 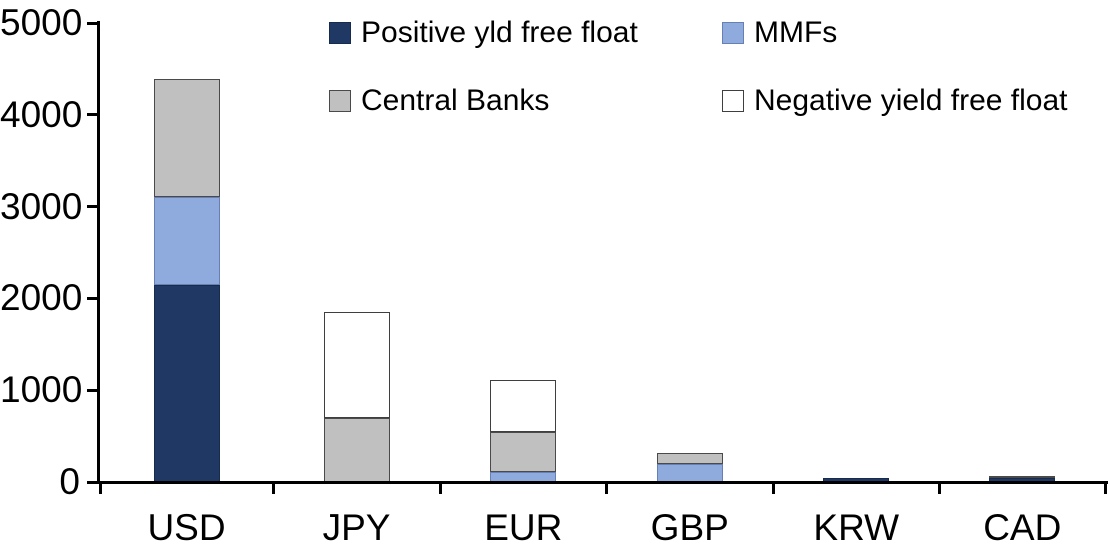 I want to click on x-axis-line, so click(x=602, y=482).